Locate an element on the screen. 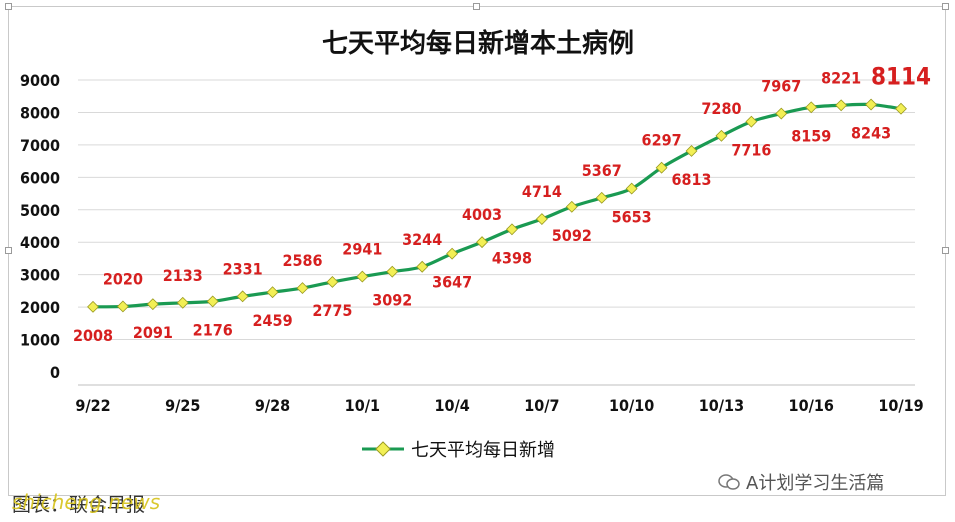  x-tick-label-9-28: 9/28 is located at coordinates (272, 405).